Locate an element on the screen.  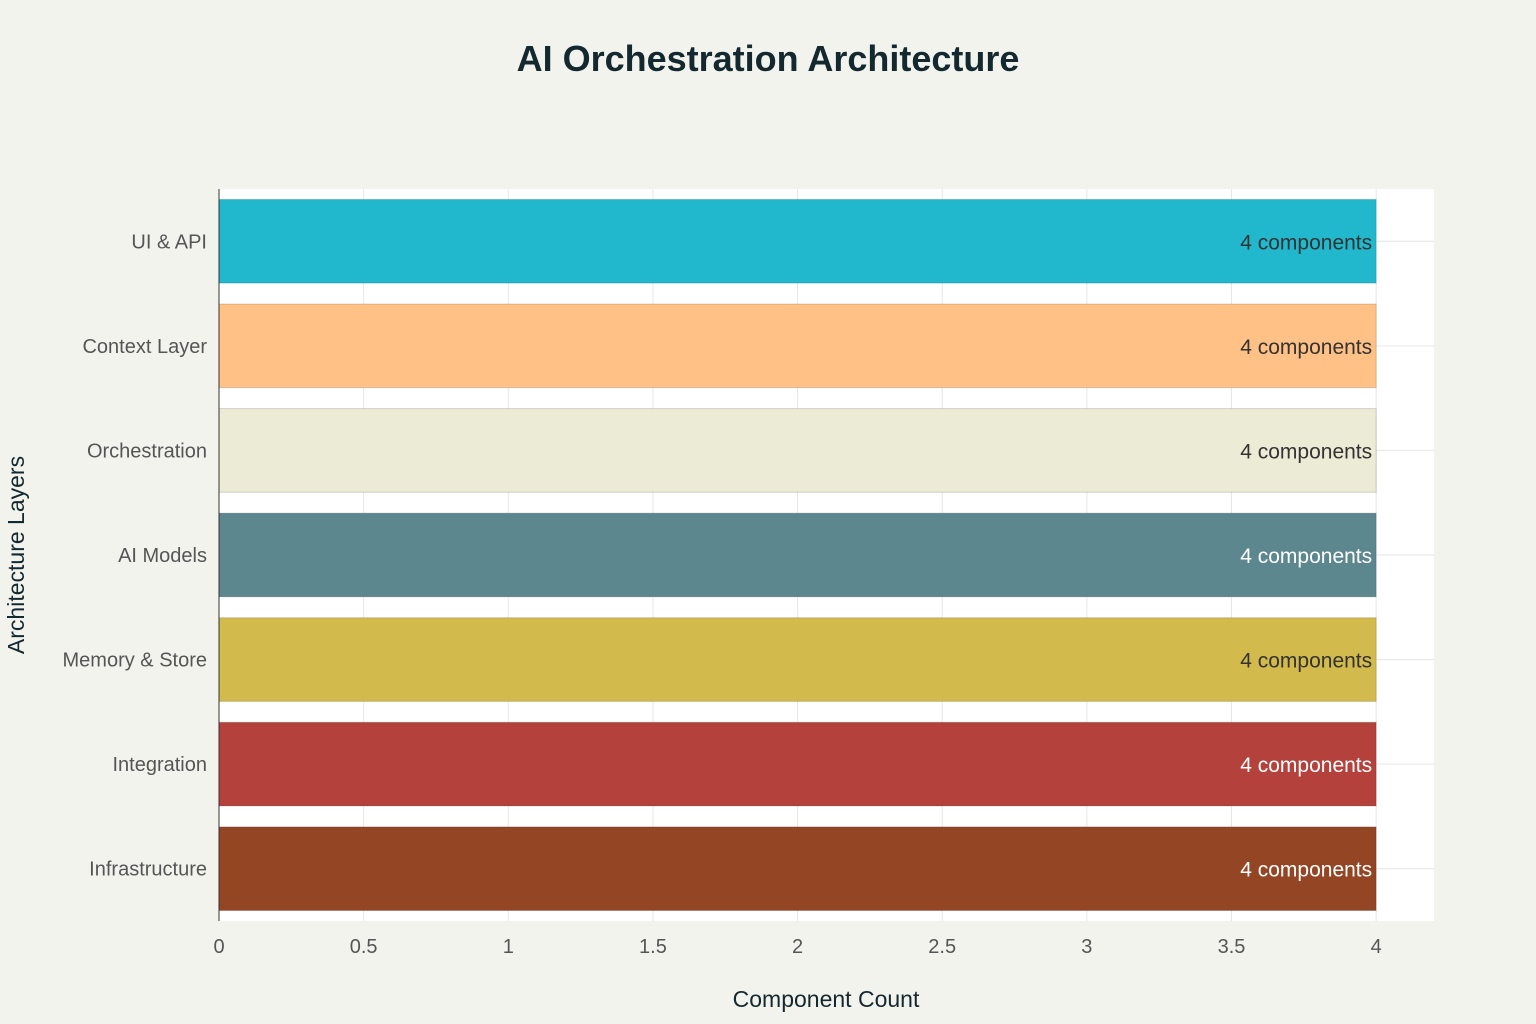
x-tick-label: 2 is located at coordinates (797, 947).